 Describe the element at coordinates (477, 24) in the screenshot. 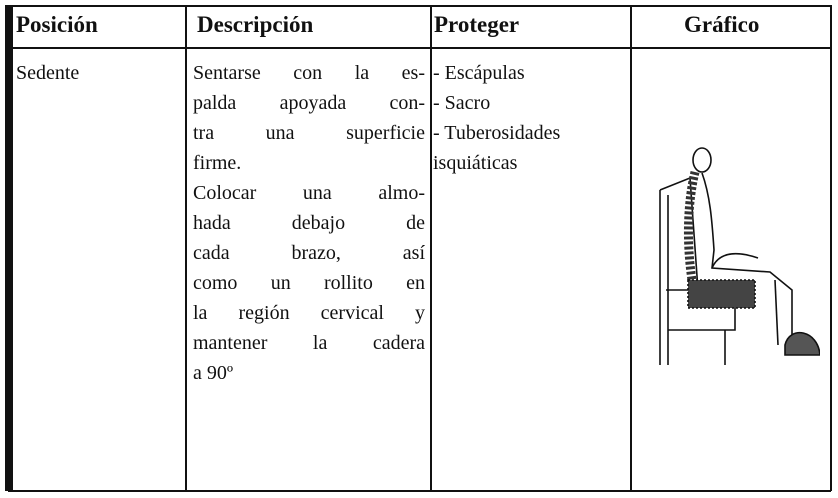

I see `header-cell: Proteger` at that location.